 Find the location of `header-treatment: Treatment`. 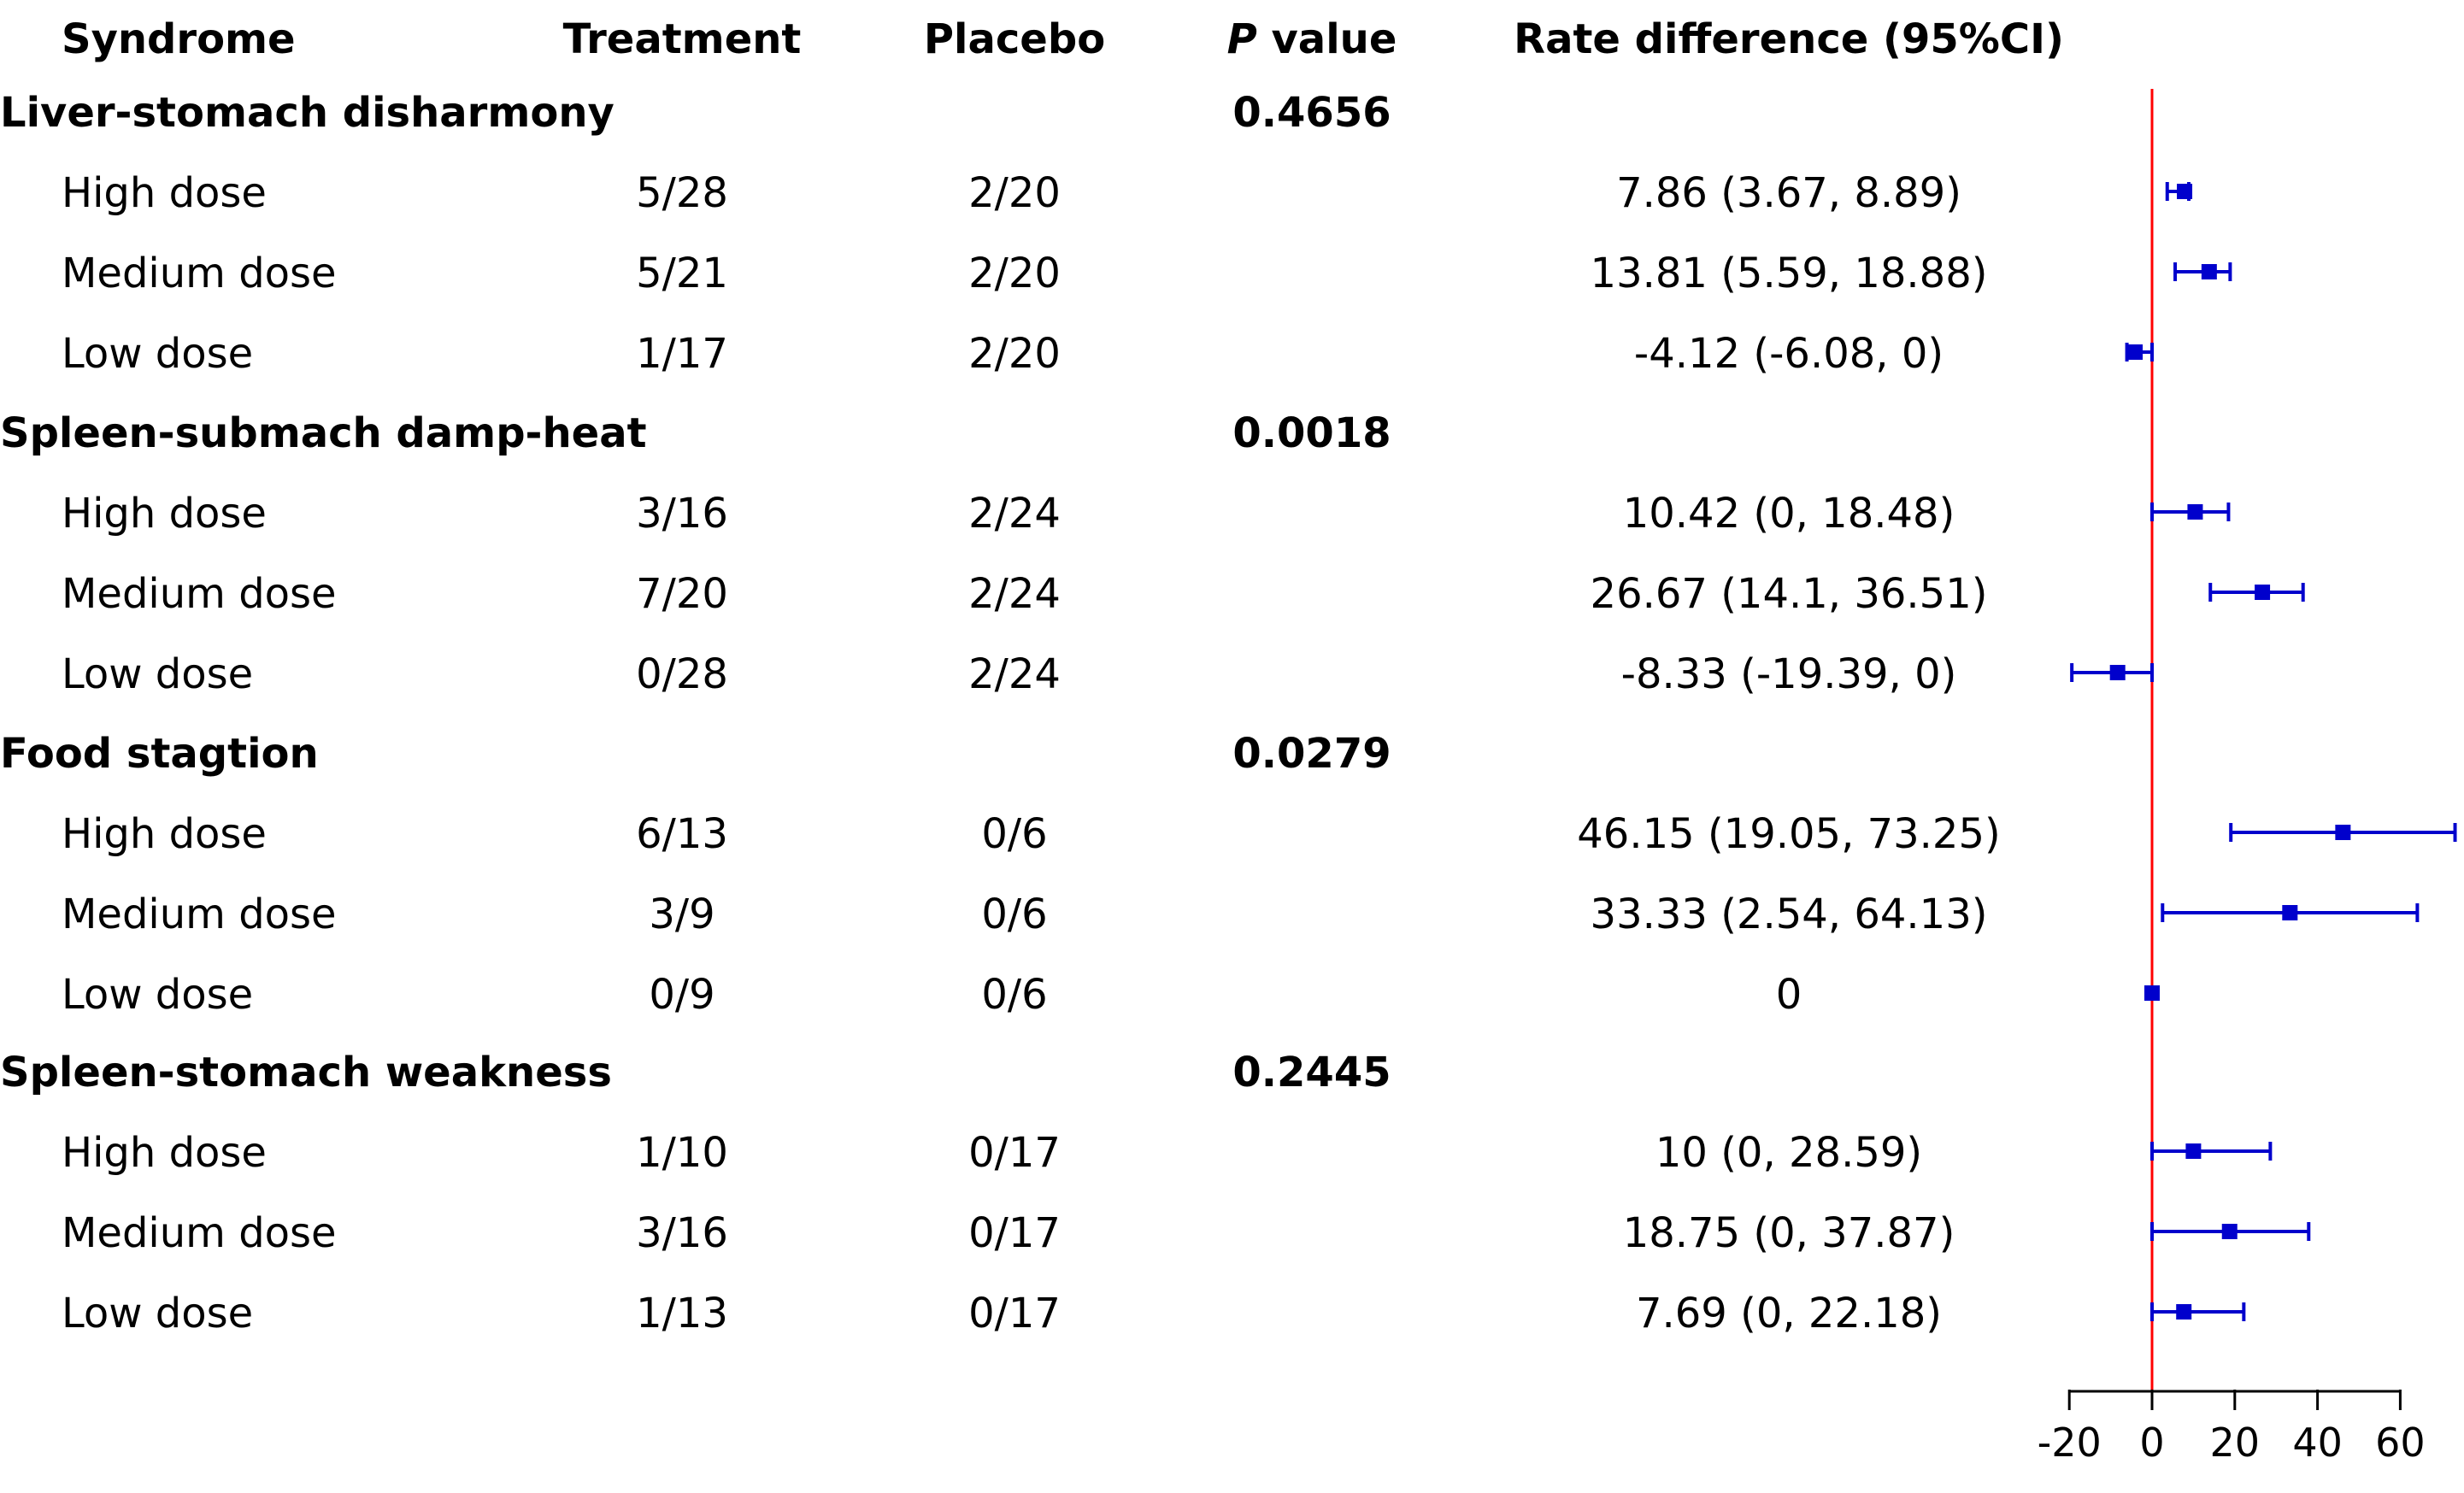

header-treatment: Treatment is located at coordinates (682, 39).